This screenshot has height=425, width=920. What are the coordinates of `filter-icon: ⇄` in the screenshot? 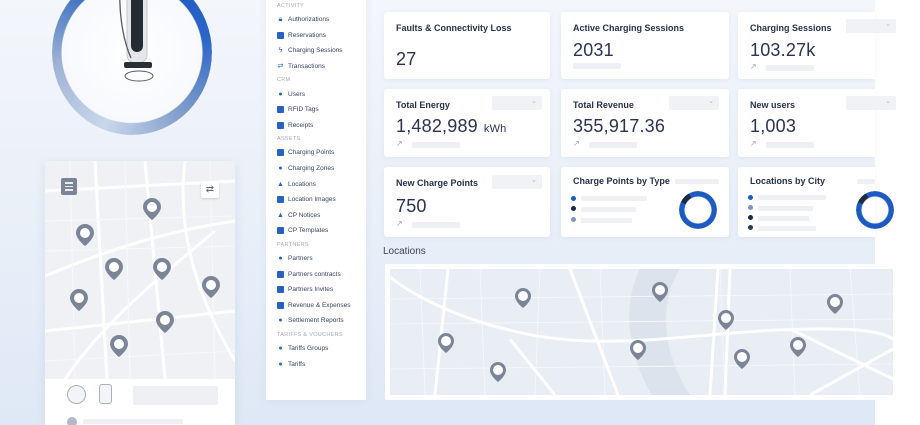 It's located at (210, 189).